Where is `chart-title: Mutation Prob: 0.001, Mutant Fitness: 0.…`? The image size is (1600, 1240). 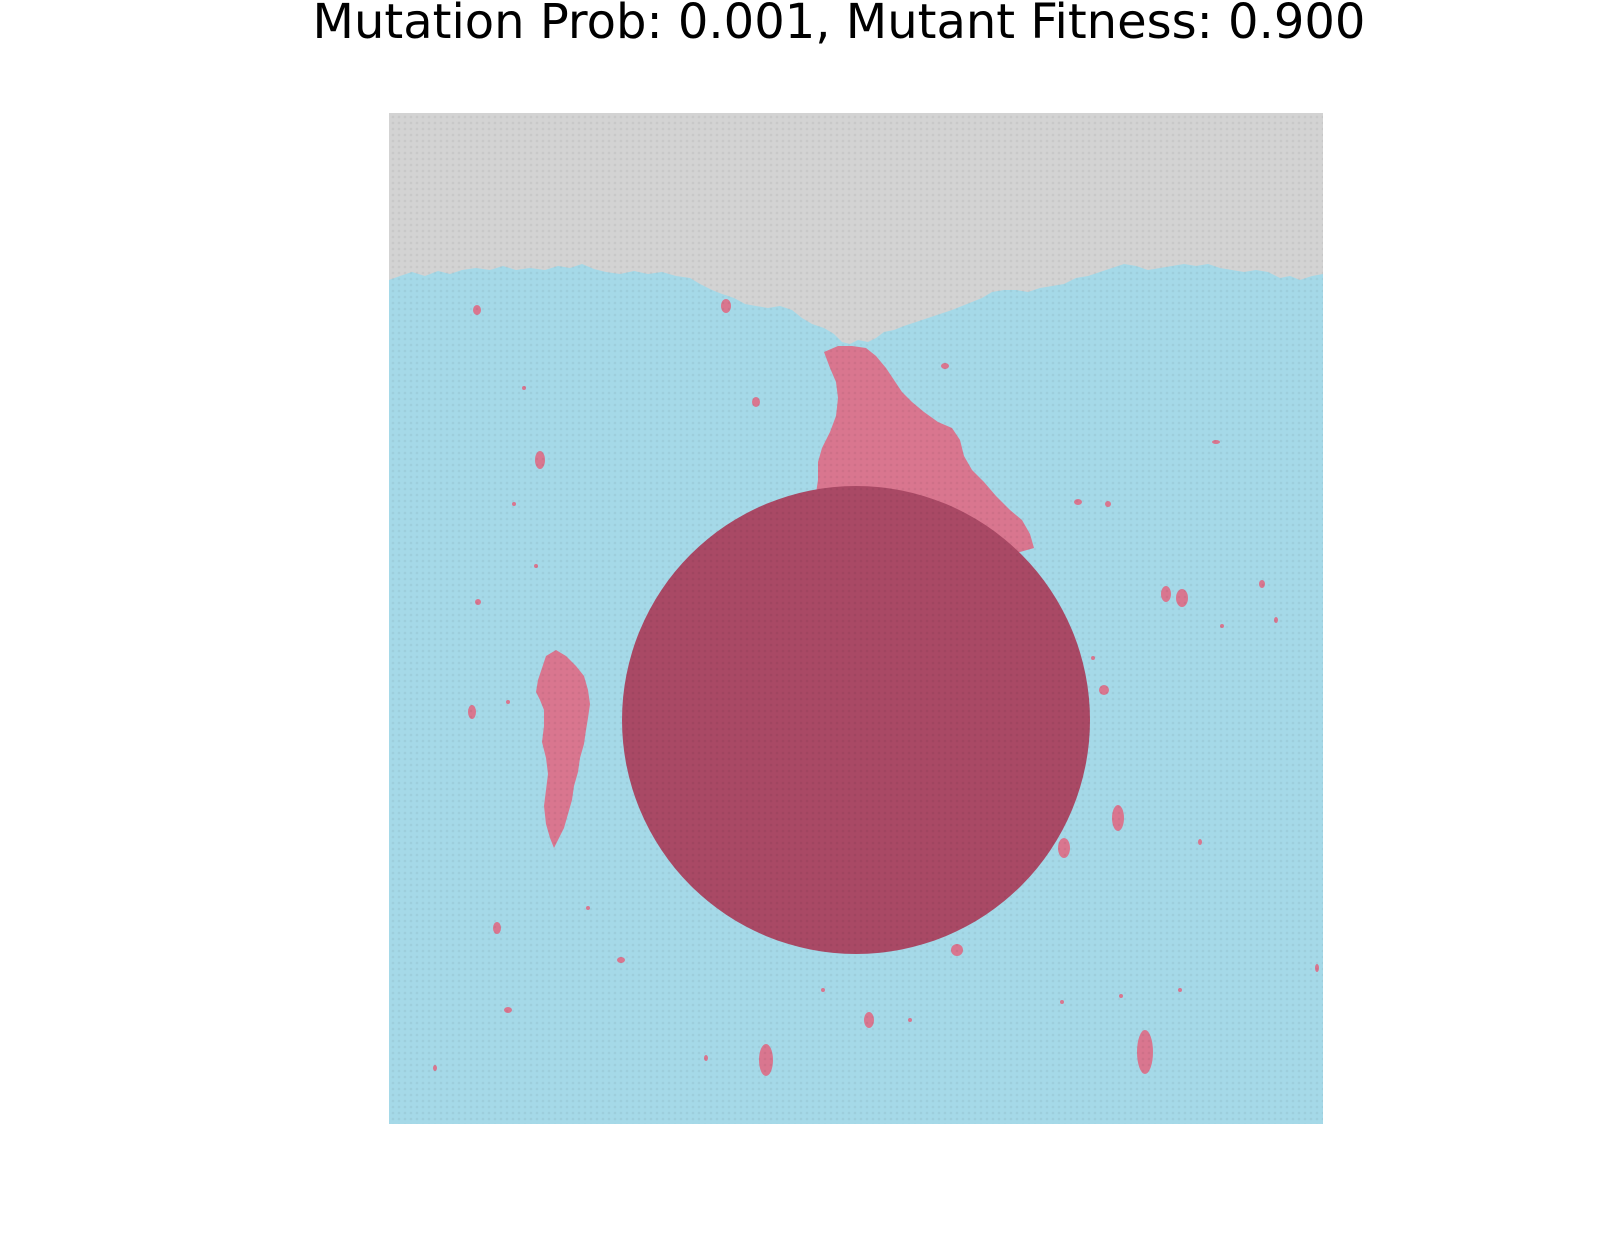 chart-title: Mutation Prob: 0.001, Mutant Fitness: 0.… is located at coordinates (839, 25).